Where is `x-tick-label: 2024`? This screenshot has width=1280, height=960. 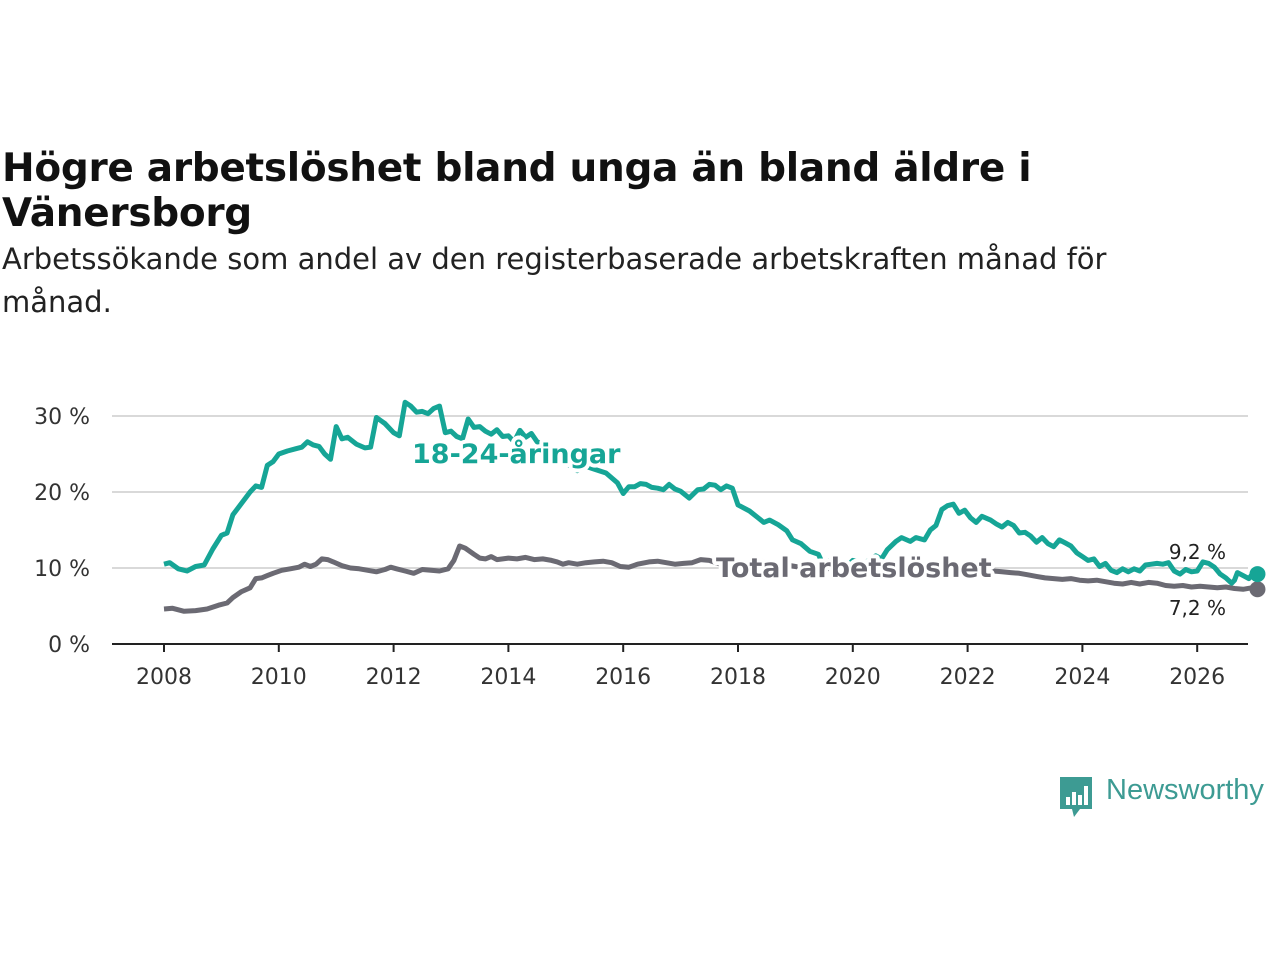
x-tick-label: 2024 is located at coordinates (1082, 677).